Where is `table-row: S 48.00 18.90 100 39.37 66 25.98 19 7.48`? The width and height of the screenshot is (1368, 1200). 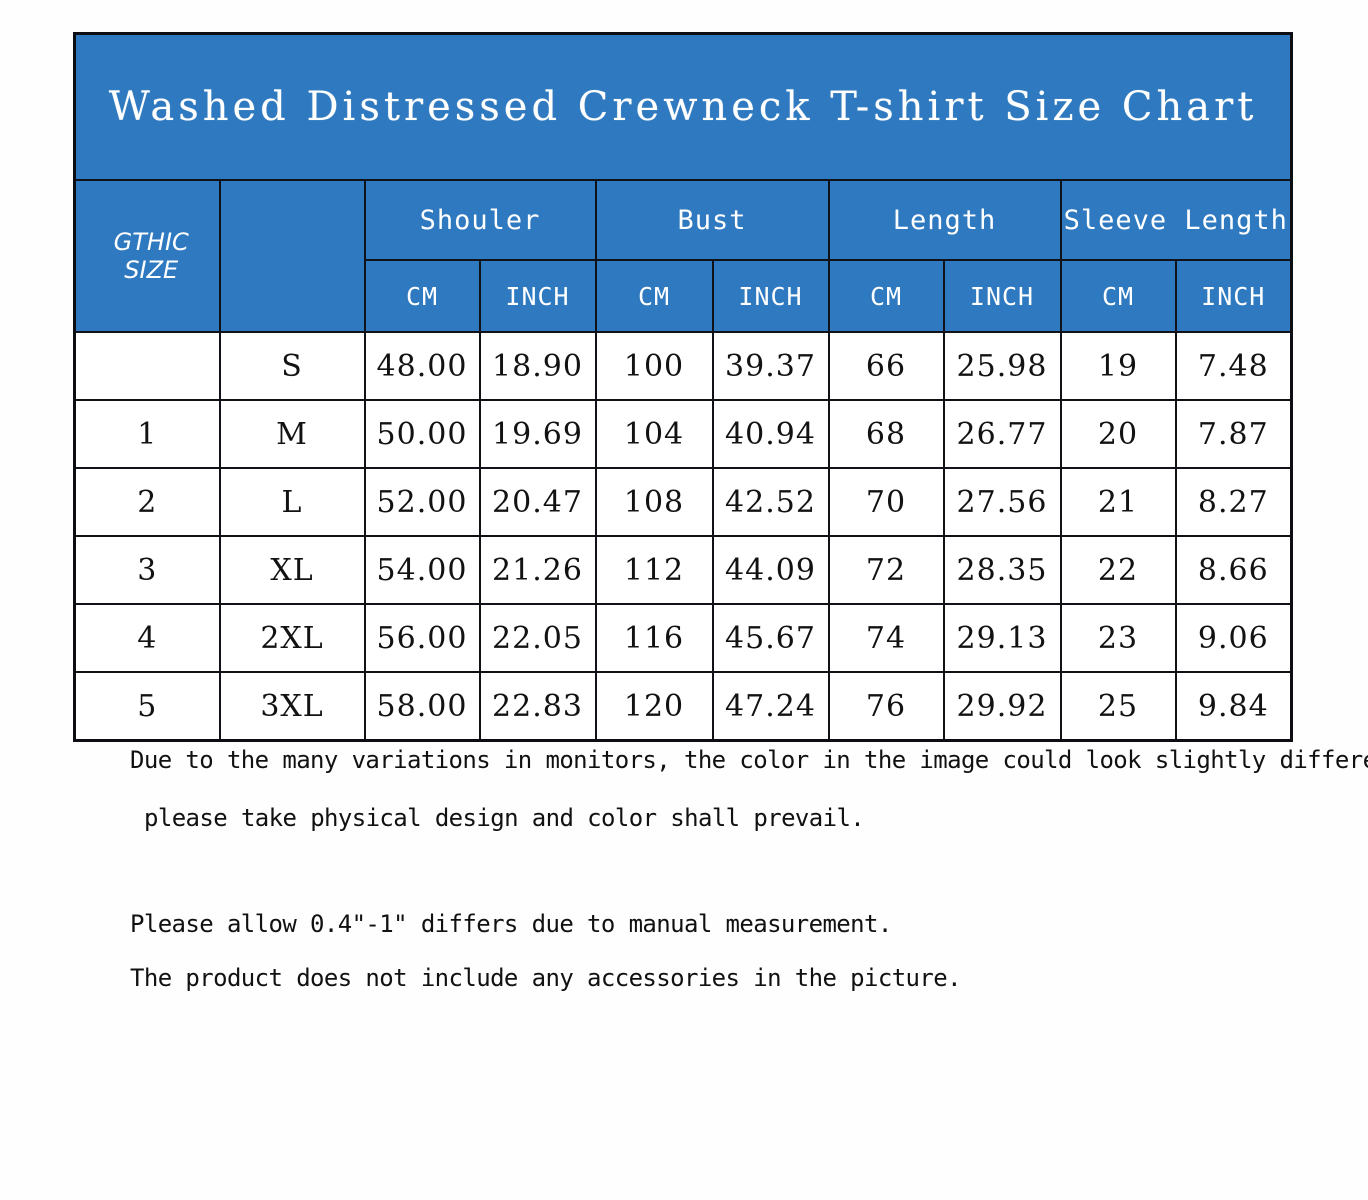
table-row: S 48.00 18.90 100 39.37 66 25.98 19 7.48 is located at coordinates (683, 366).